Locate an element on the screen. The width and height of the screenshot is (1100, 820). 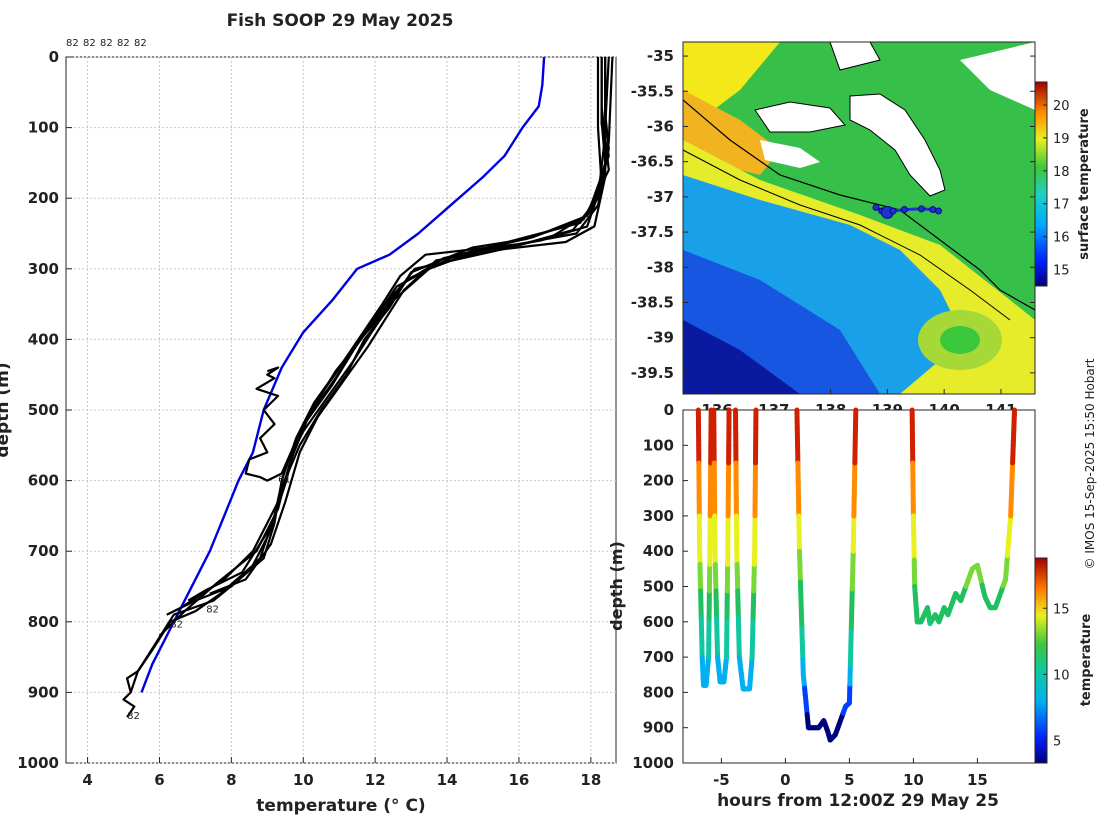
depth-time-y-axis-label: depth (m) is located at coordinates (616, 586).